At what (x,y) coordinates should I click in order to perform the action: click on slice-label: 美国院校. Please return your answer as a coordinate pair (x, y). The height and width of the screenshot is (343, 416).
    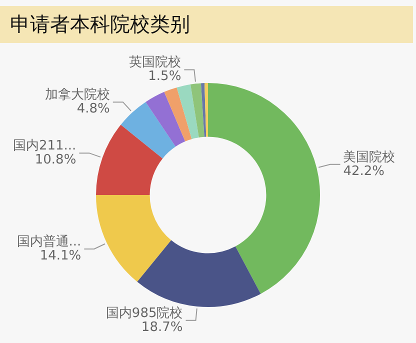
    Looking at the image, I should click on (369, 156).